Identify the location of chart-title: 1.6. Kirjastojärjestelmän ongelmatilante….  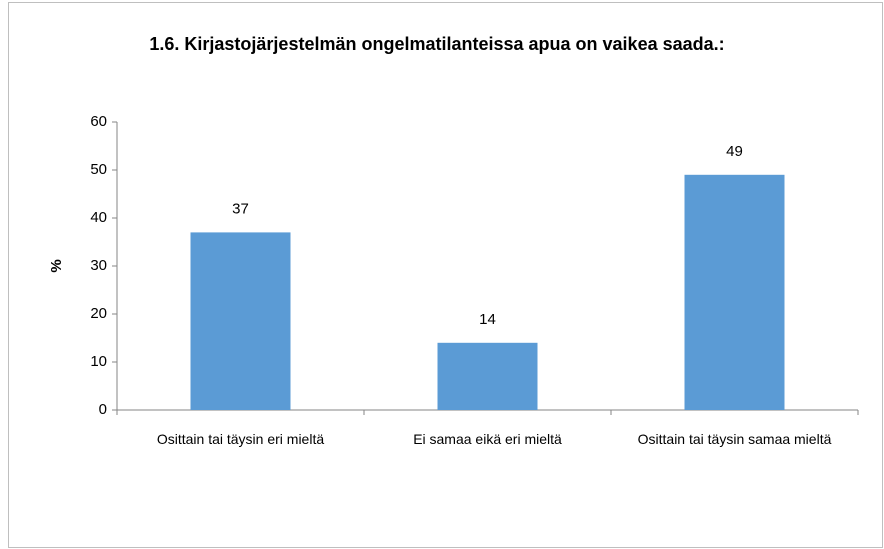
(437, 44).